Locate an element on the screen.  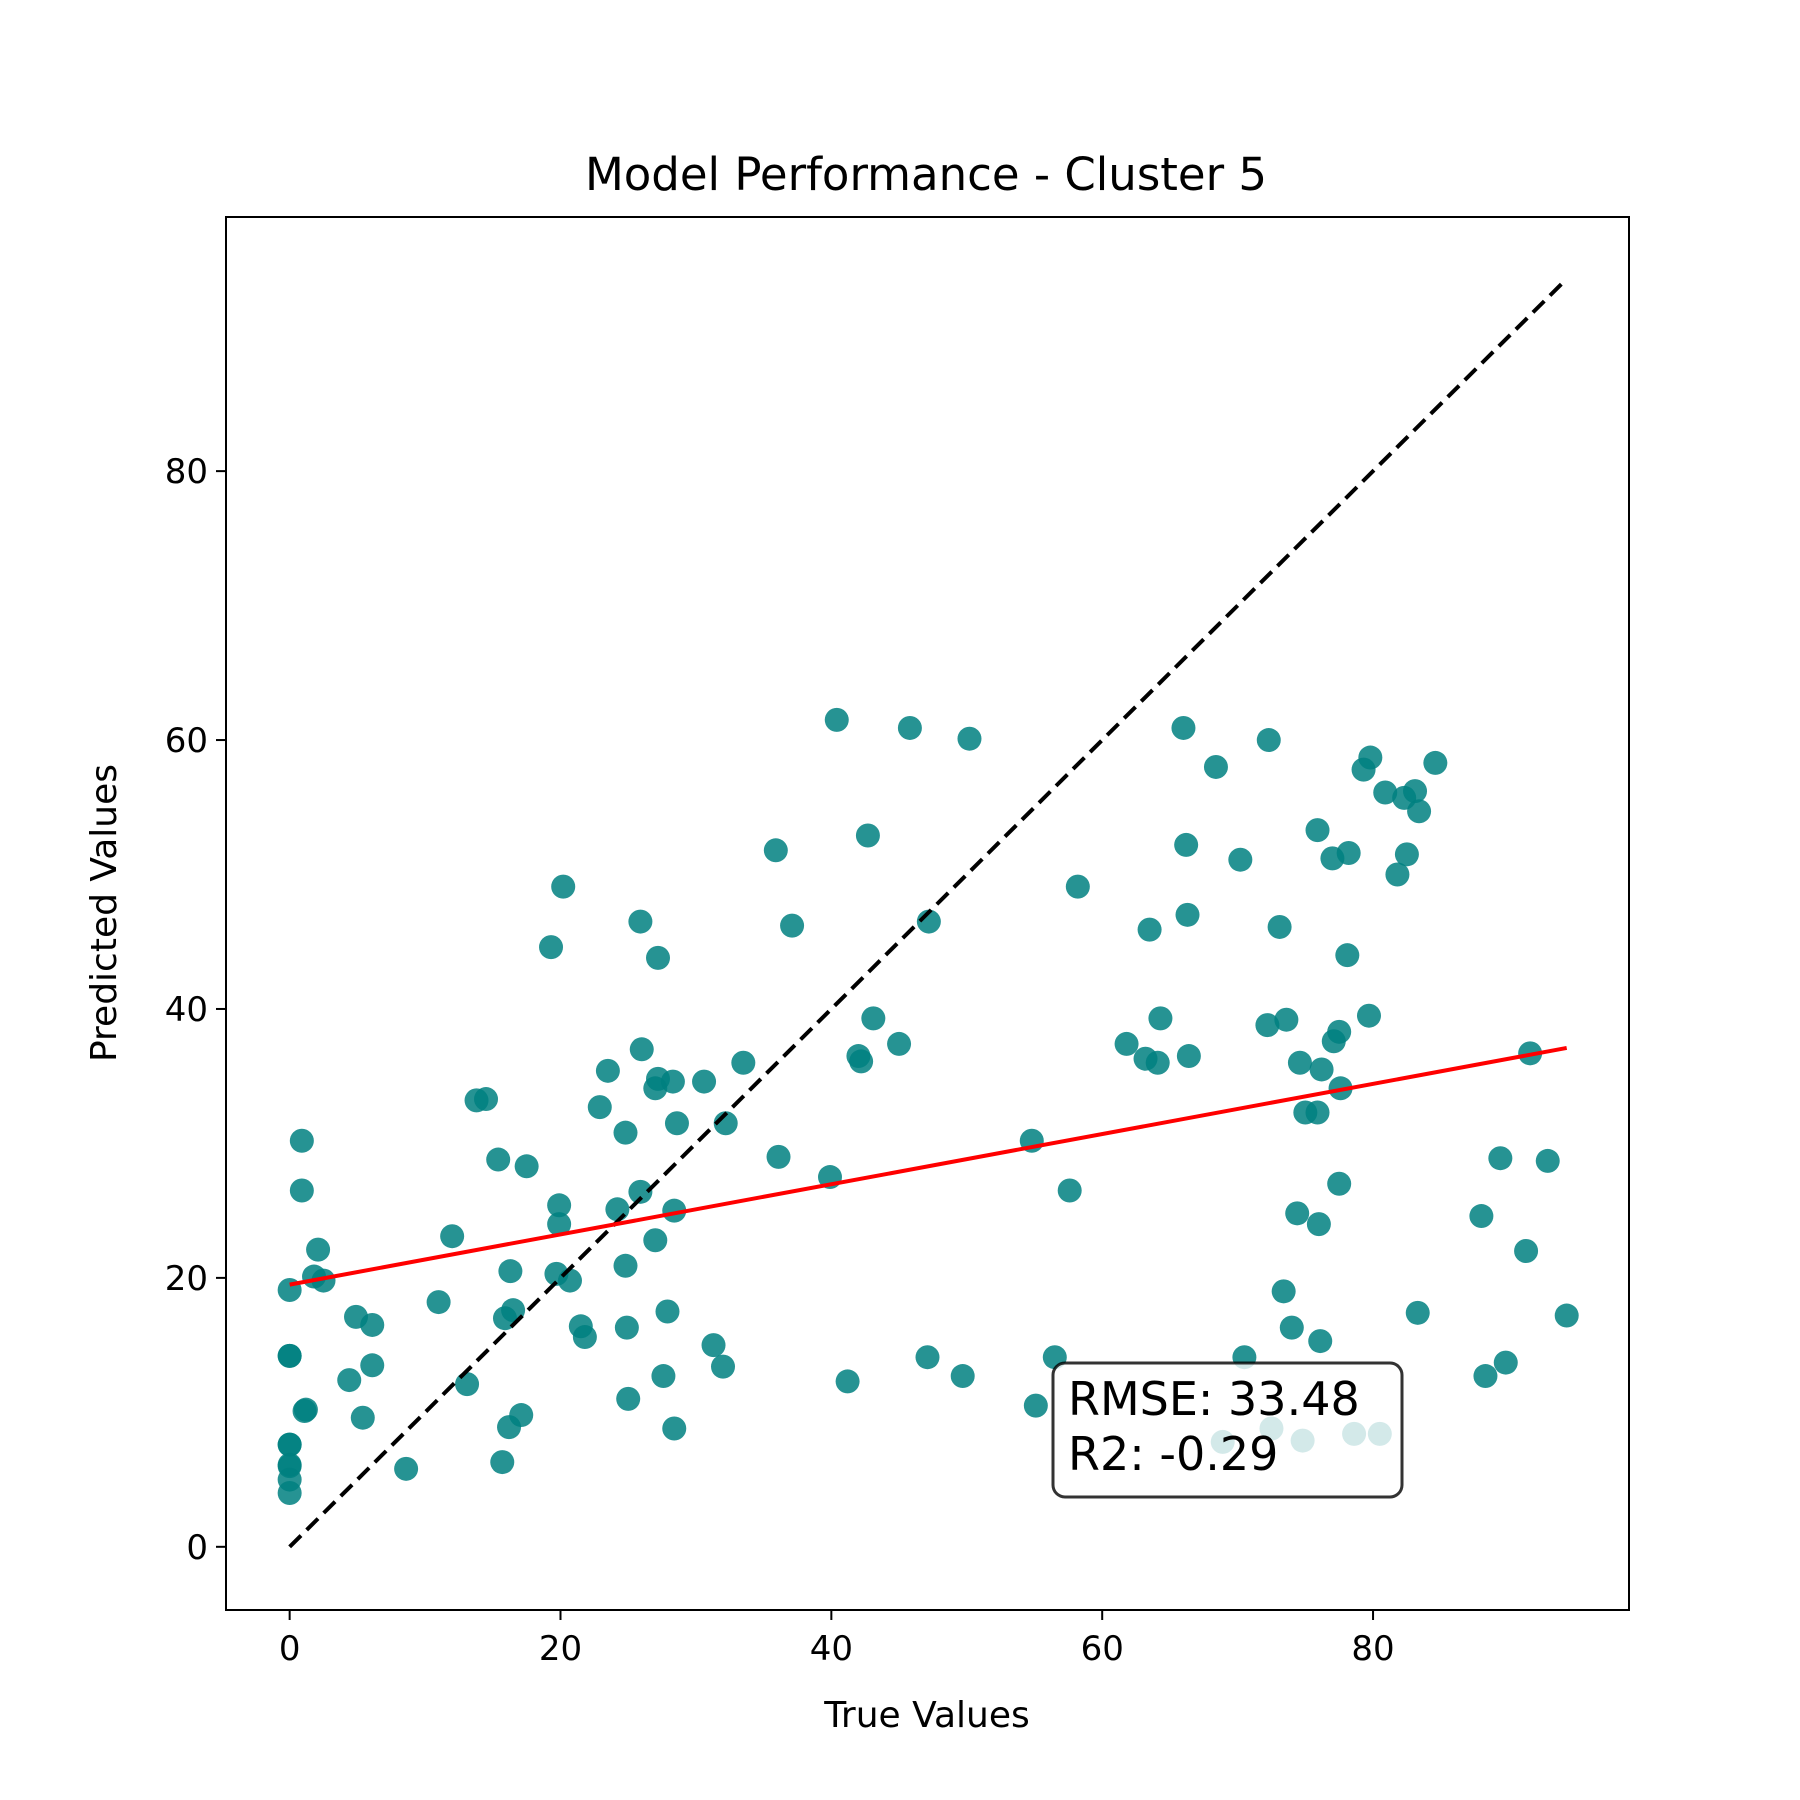
y-tick-label: 40 is located at coordinates (186, 1010).